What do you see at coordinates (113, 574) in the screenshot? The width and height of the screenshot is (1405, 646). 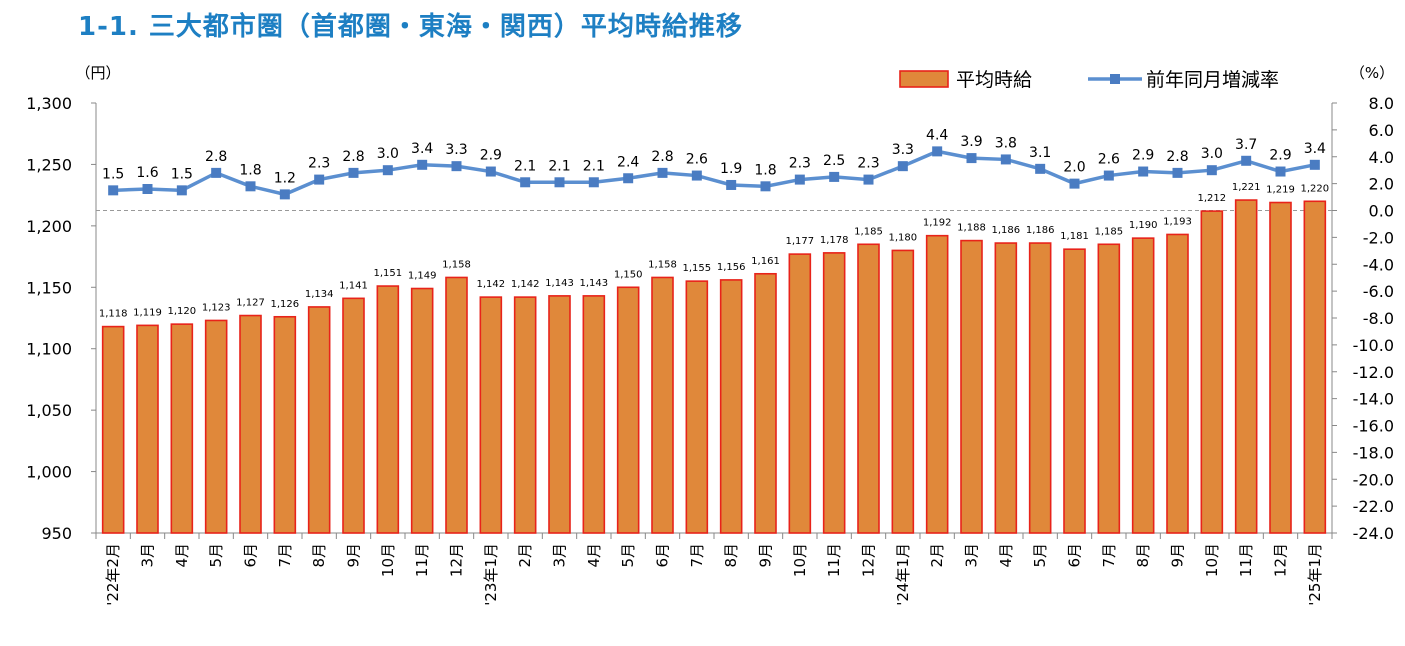 I see `x-category-label: '22年2月` at bounding box center [113, 574].